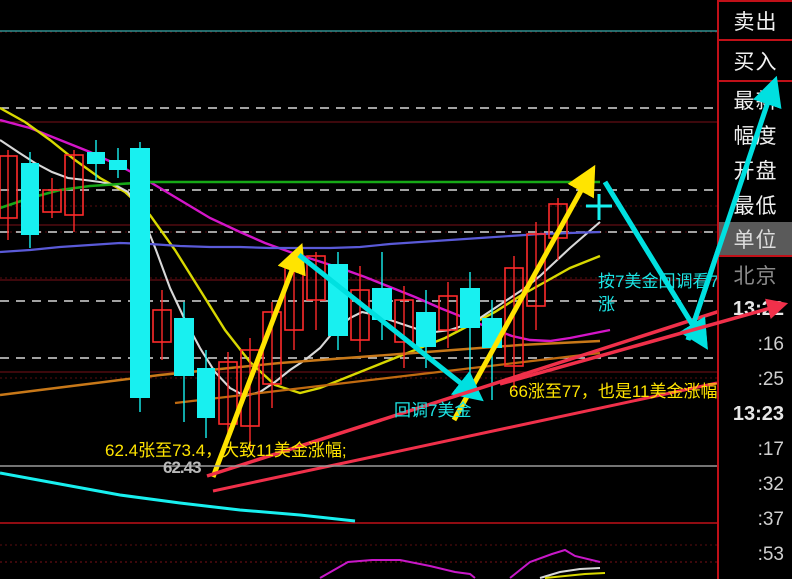 The image size is (792, 579). I want to click on quote-field-list: 最新 幅度 开盘 最低 单位 北京, so click(755, 187).